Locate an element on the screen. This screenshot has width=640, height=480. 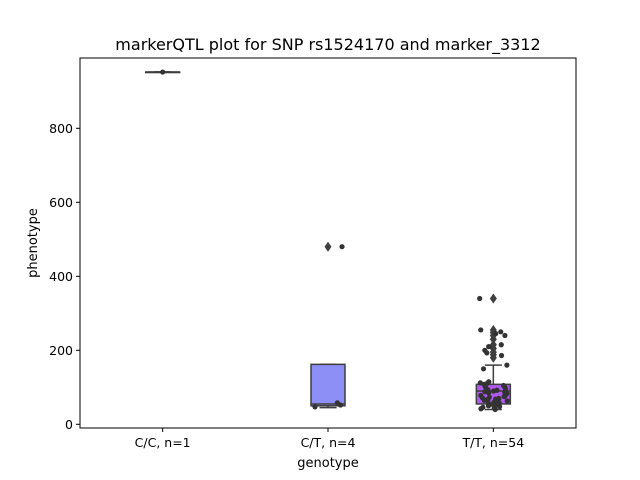
y-axis-label: phenotype is located at coordinates (33, 243).